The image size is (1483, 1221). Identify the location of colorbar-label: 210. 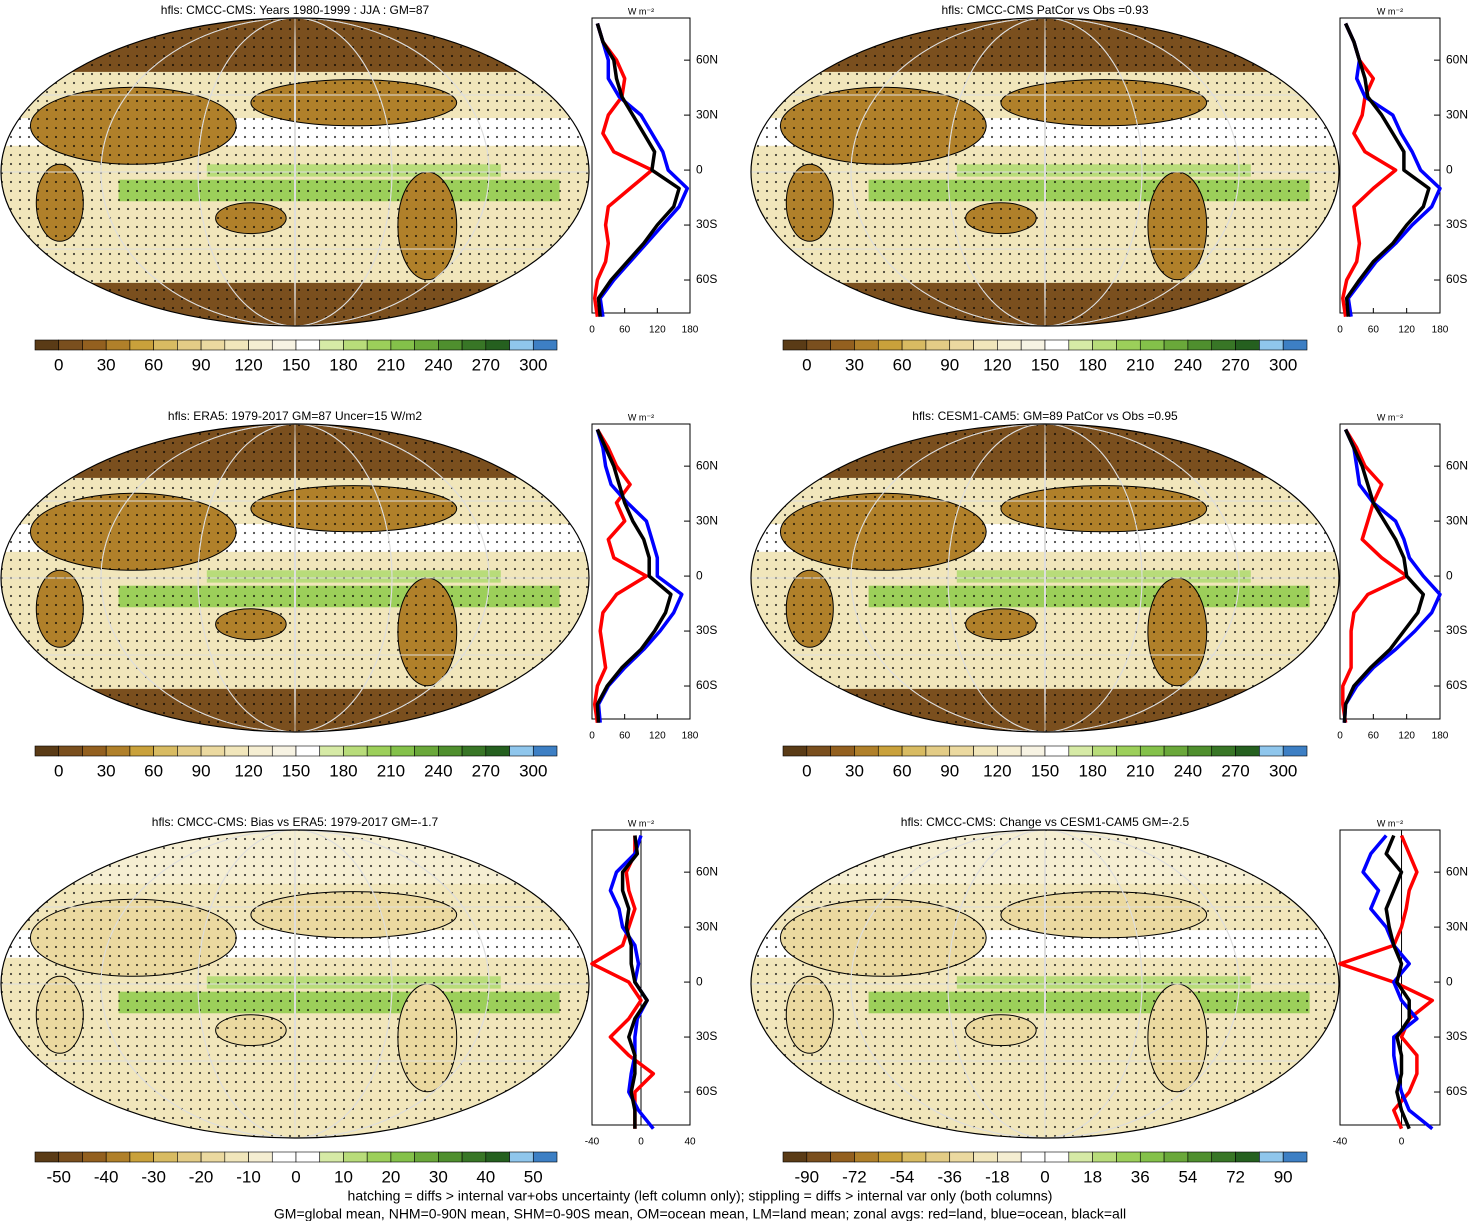
(391, 770).